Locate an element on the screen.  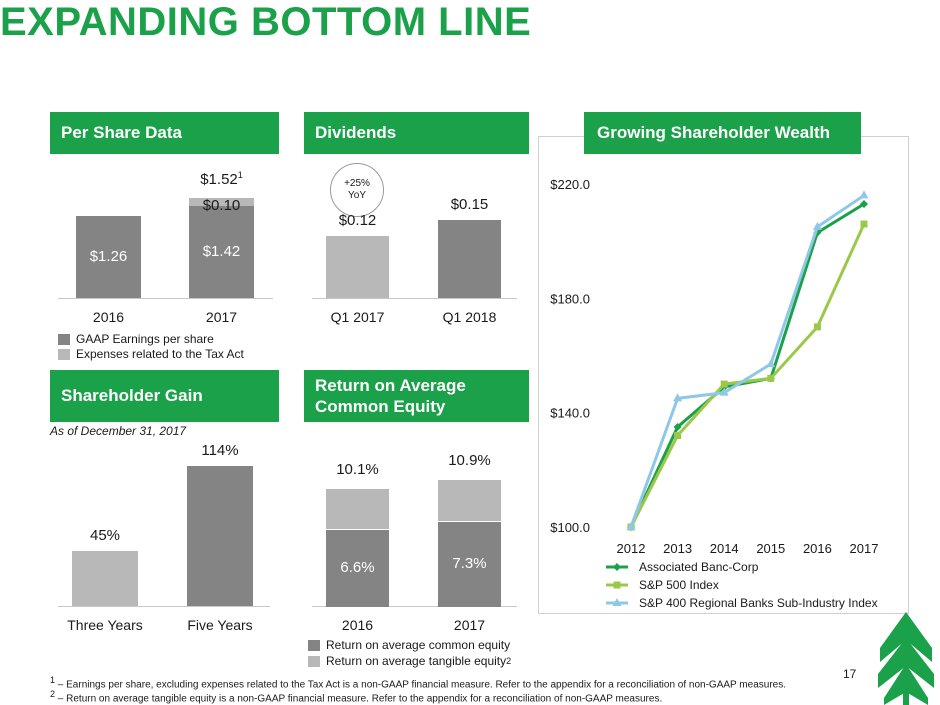
dividends-bar-label: $0.15 is located at coordinates (469, 204).